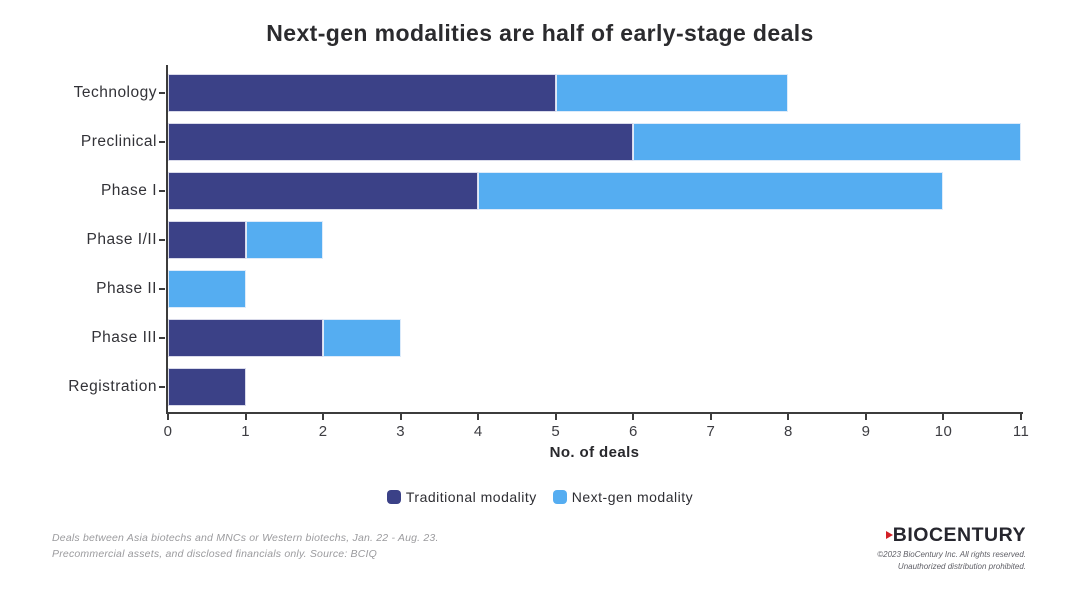  Describe the element at coordinates (556, 431) in the screenshot. I see `x-axis-tick-label: 5` at that location.